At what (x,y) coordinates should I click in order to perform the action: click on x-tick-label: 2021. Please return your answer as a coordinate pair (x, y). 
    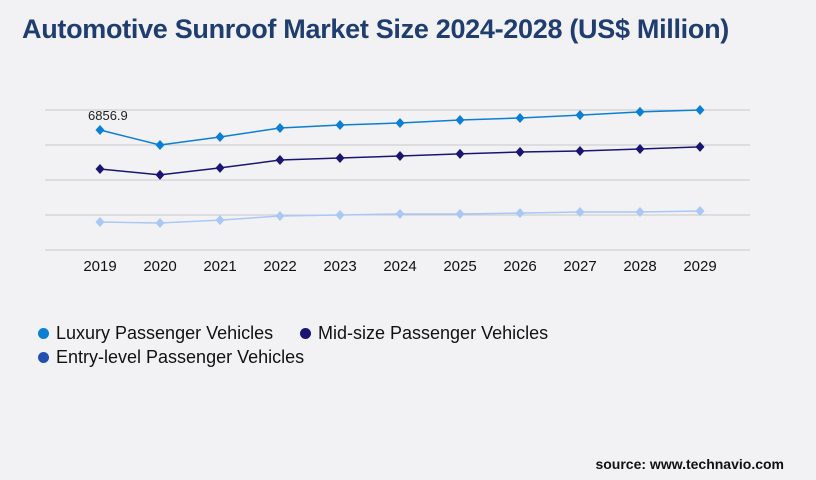
    Looking at the image, I should click on (219, 266).